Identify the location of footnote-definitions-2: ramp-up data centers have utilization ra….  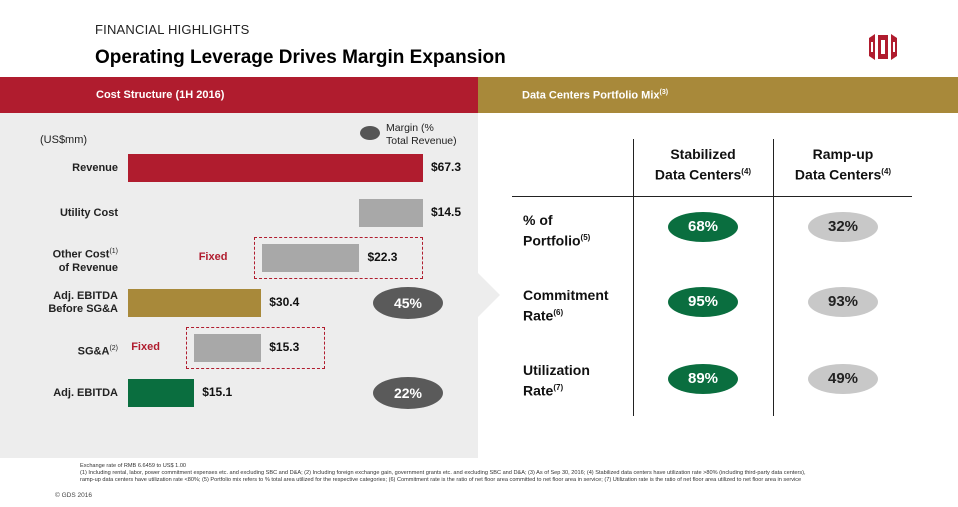
(441, 480).